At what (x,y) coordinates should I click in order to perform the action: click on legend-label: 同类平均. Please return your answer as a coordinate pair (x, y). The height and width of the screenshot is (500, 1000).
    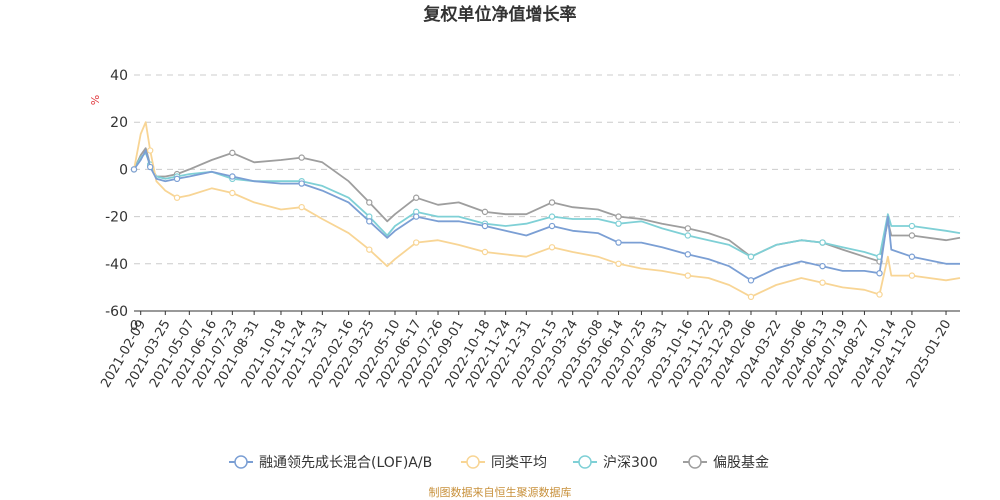
    Looking at the image, I should click on (519, 463).